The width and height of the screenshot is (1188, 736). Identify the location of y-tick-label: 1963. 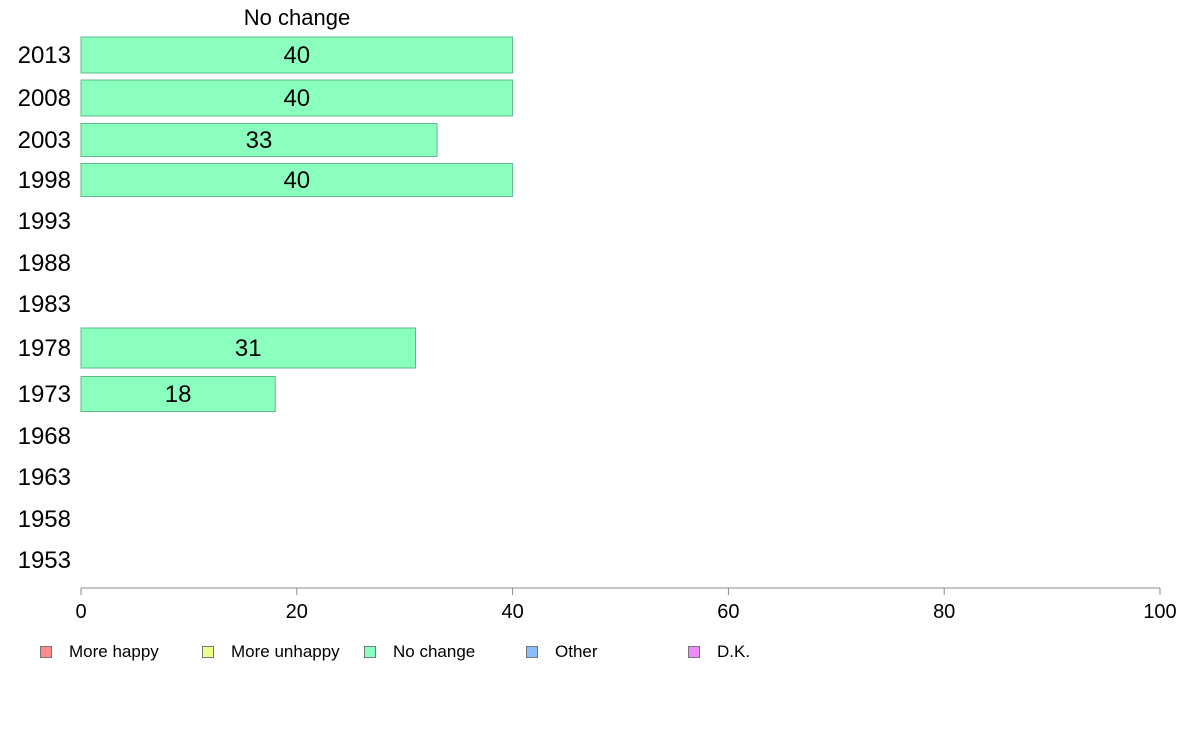
(44, 477).